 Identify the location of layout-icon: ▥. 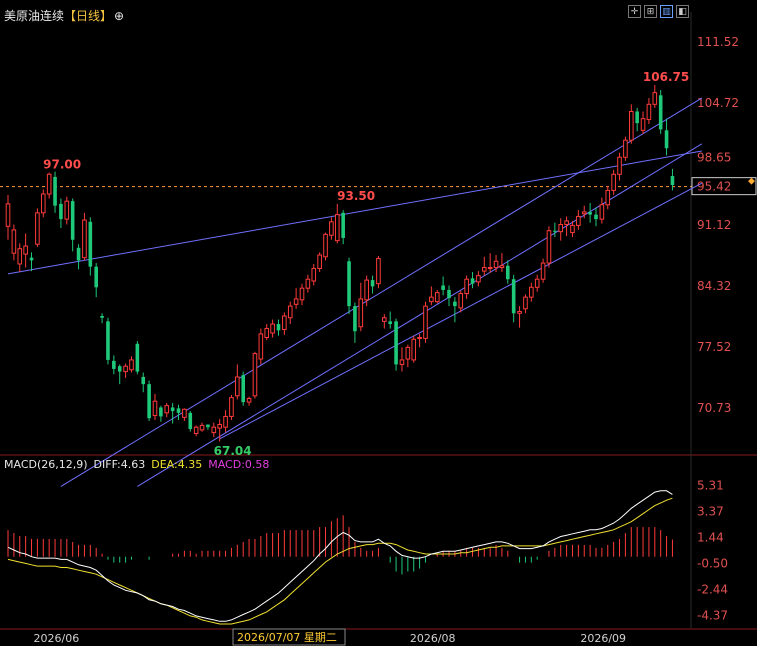
(666, 11).